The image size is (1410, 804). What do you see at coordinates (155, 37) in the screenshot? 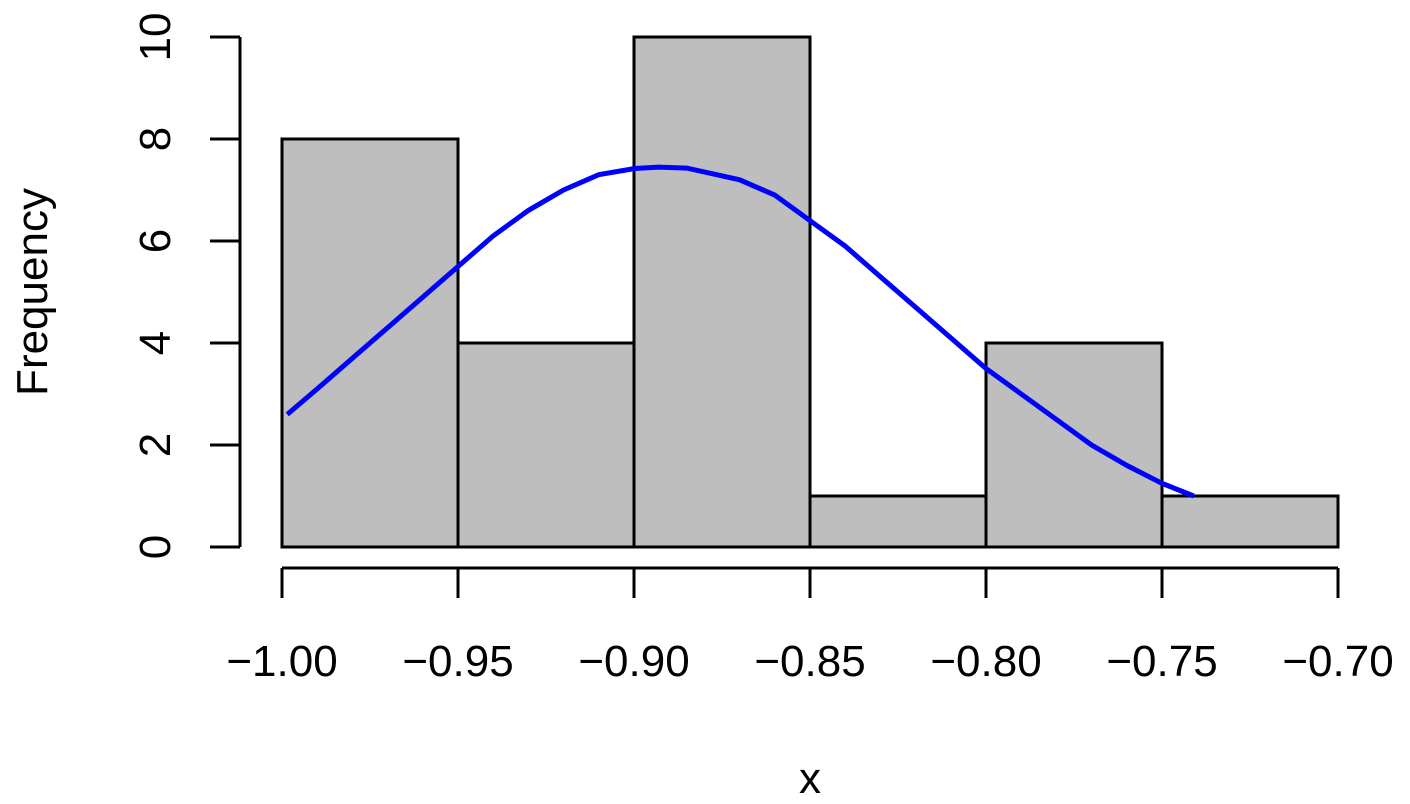
I see `y-tick-label: 10` at bounding box center [155, 37].